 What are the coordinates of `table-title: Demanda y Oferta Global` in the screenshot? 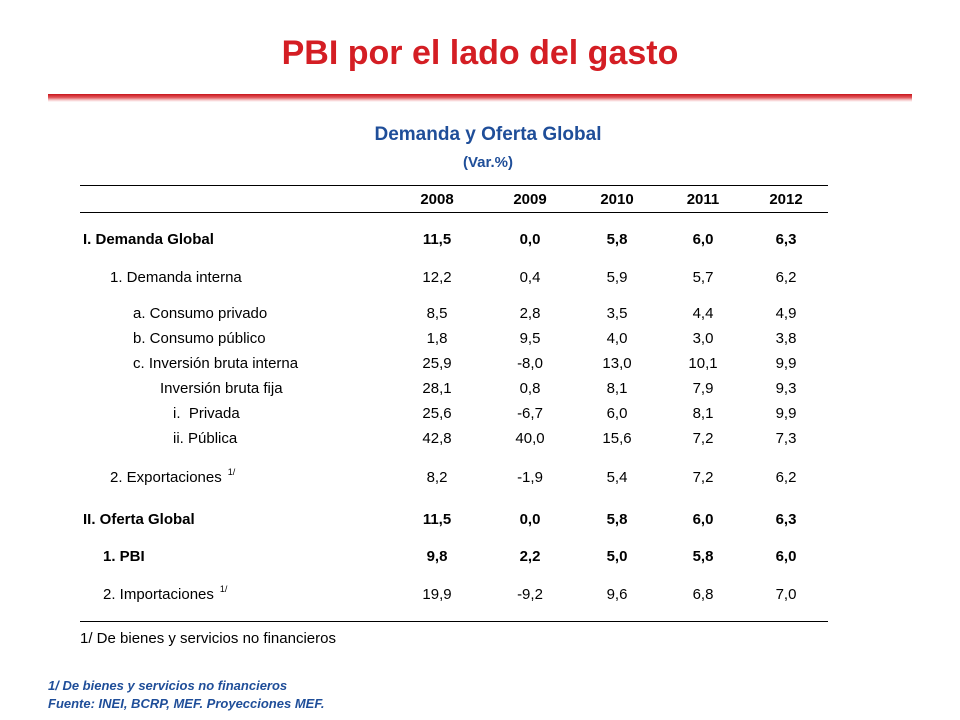 It's located at (488, 134).